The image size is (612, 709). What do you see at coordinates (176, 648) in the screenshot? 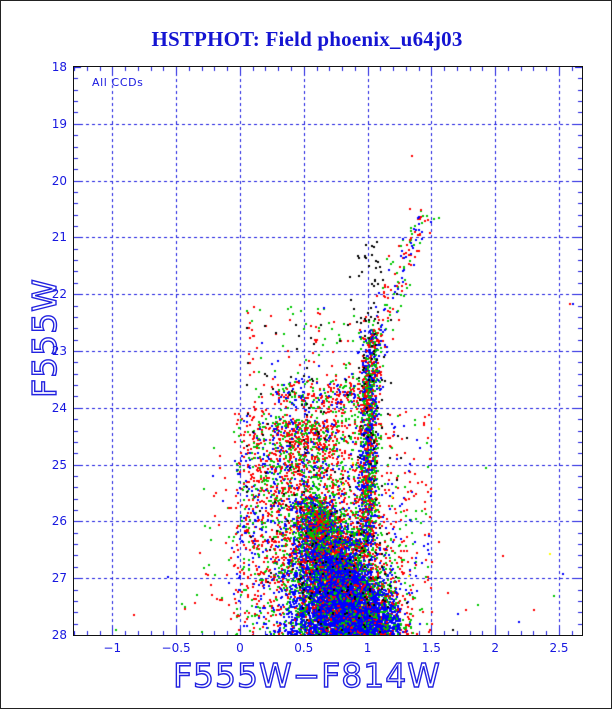
I see `x-axis-tick-label: −0.5` at bounding box center [176, 648].